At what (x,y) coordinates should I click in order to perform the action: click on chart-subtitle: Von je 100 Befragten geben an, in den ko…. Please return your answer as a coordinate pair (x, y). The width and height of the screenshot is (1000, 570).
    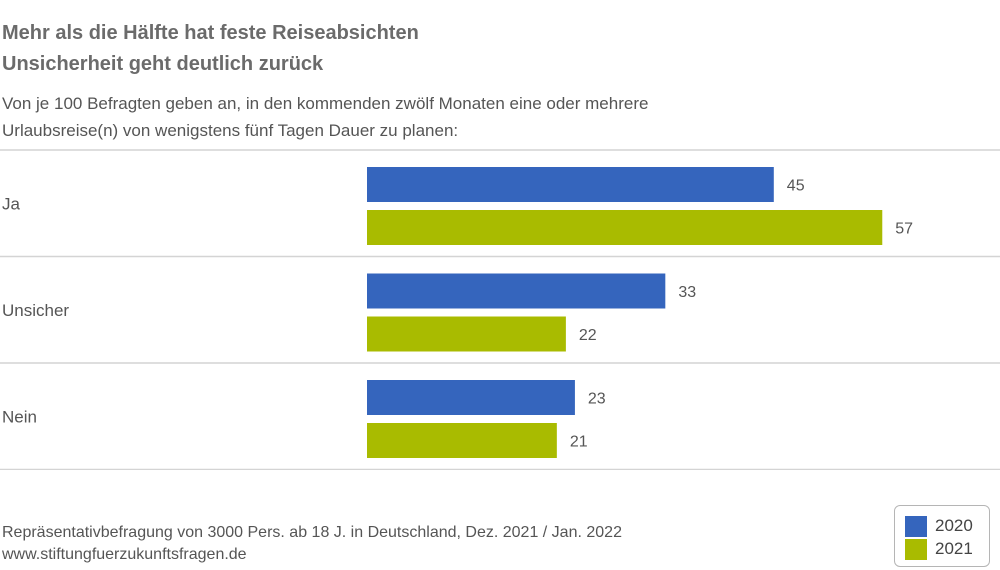
    Looking at the image, I should click on (325, 103).